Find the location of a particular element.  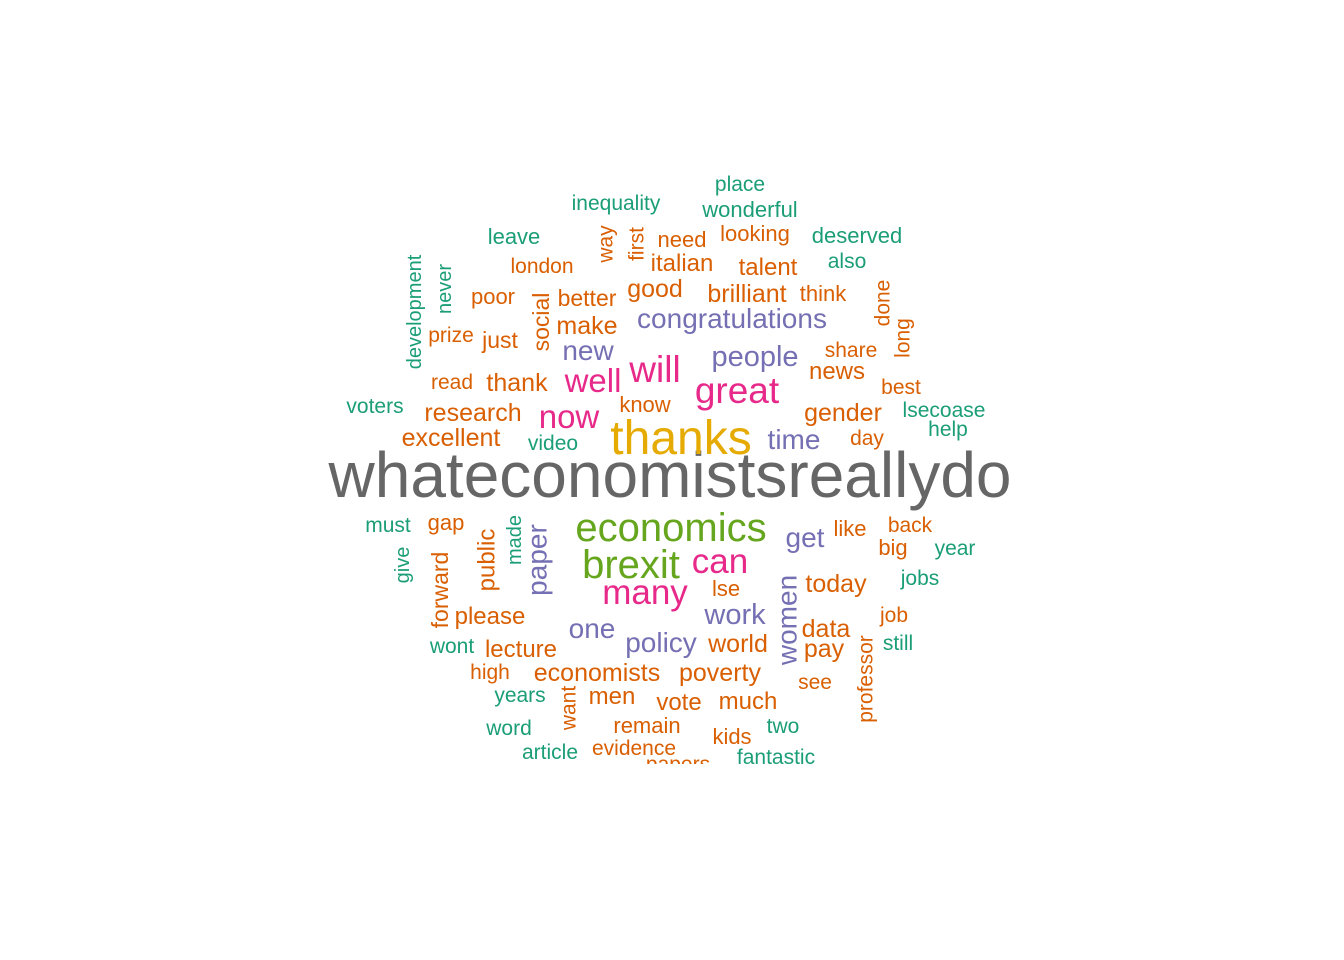

word-brexit: brexit is located at coordinates (631, 565).